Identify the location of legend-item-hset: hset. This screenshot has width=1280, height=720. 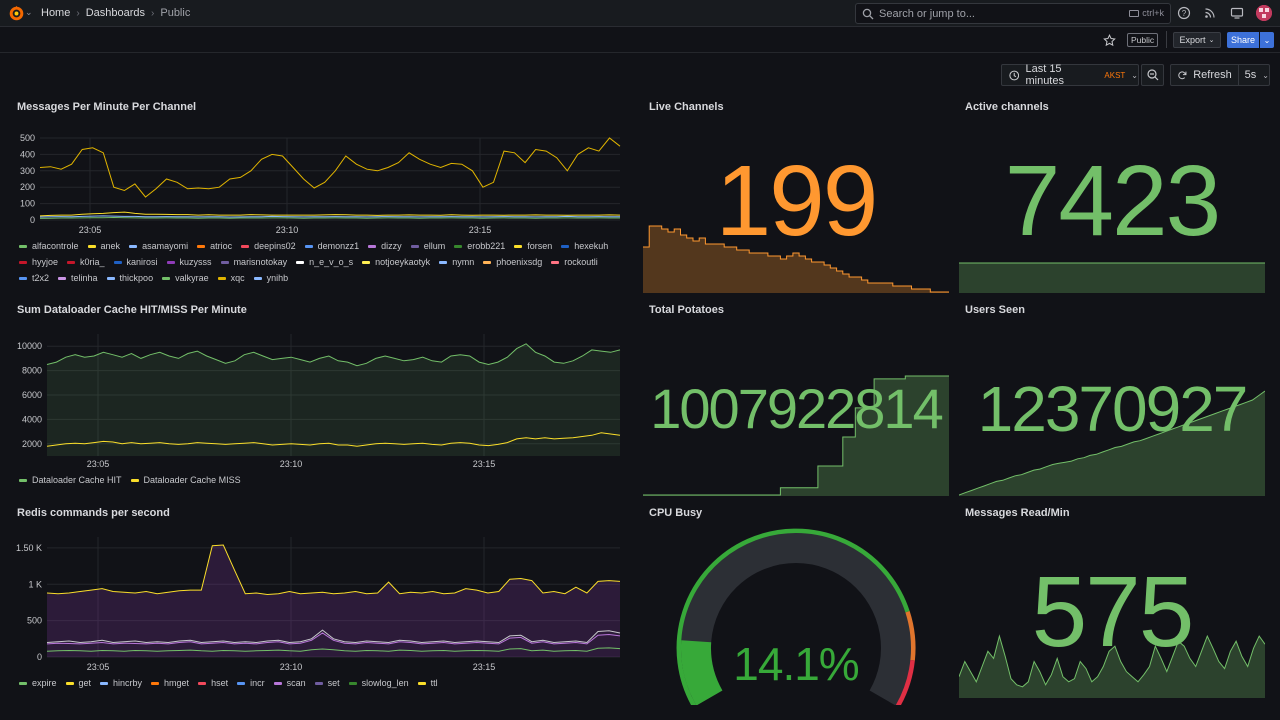
(213, 683).